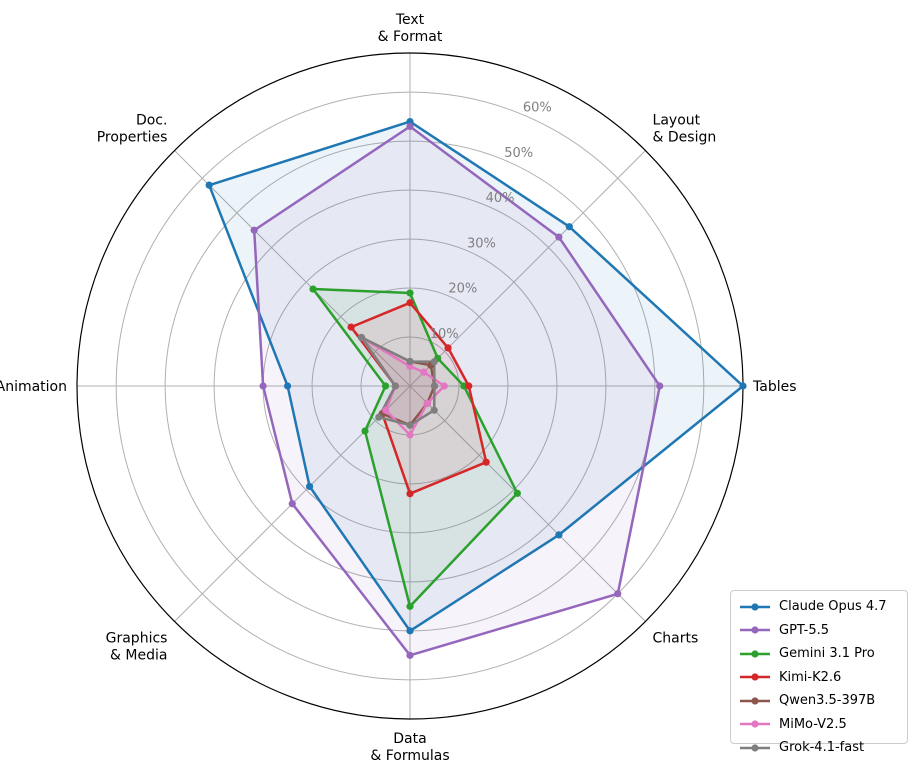 The width and height of the screenshot is (915, 772). I want to click on legend-label: GPT-5.5, so click(804, 630).